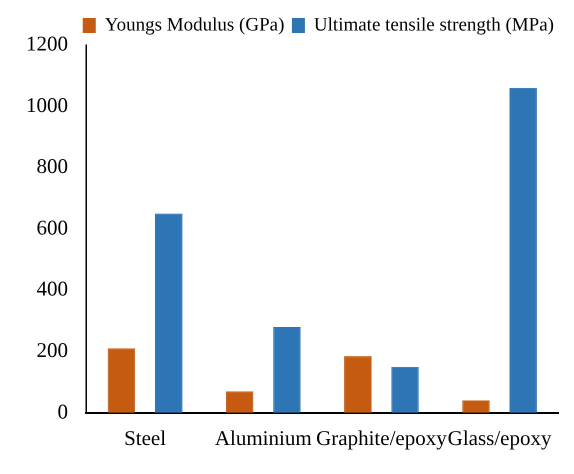  Describe the element at coordinates (500, 438) in the screenshot. I see `x-tick-label: Glass/epoxy` at that location.